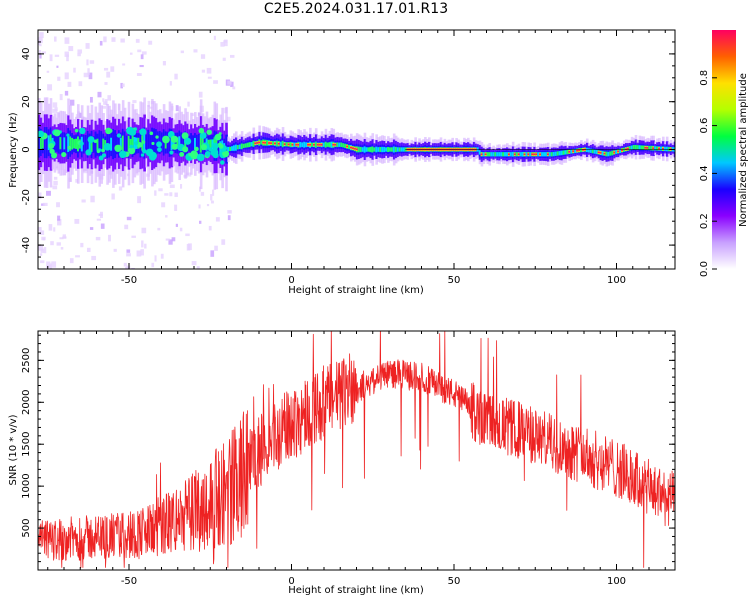 Image resolution: width=750 pixels, height=600 pixels. I want to click on heatmap-x-tick-label: 100, so click(616, 280).